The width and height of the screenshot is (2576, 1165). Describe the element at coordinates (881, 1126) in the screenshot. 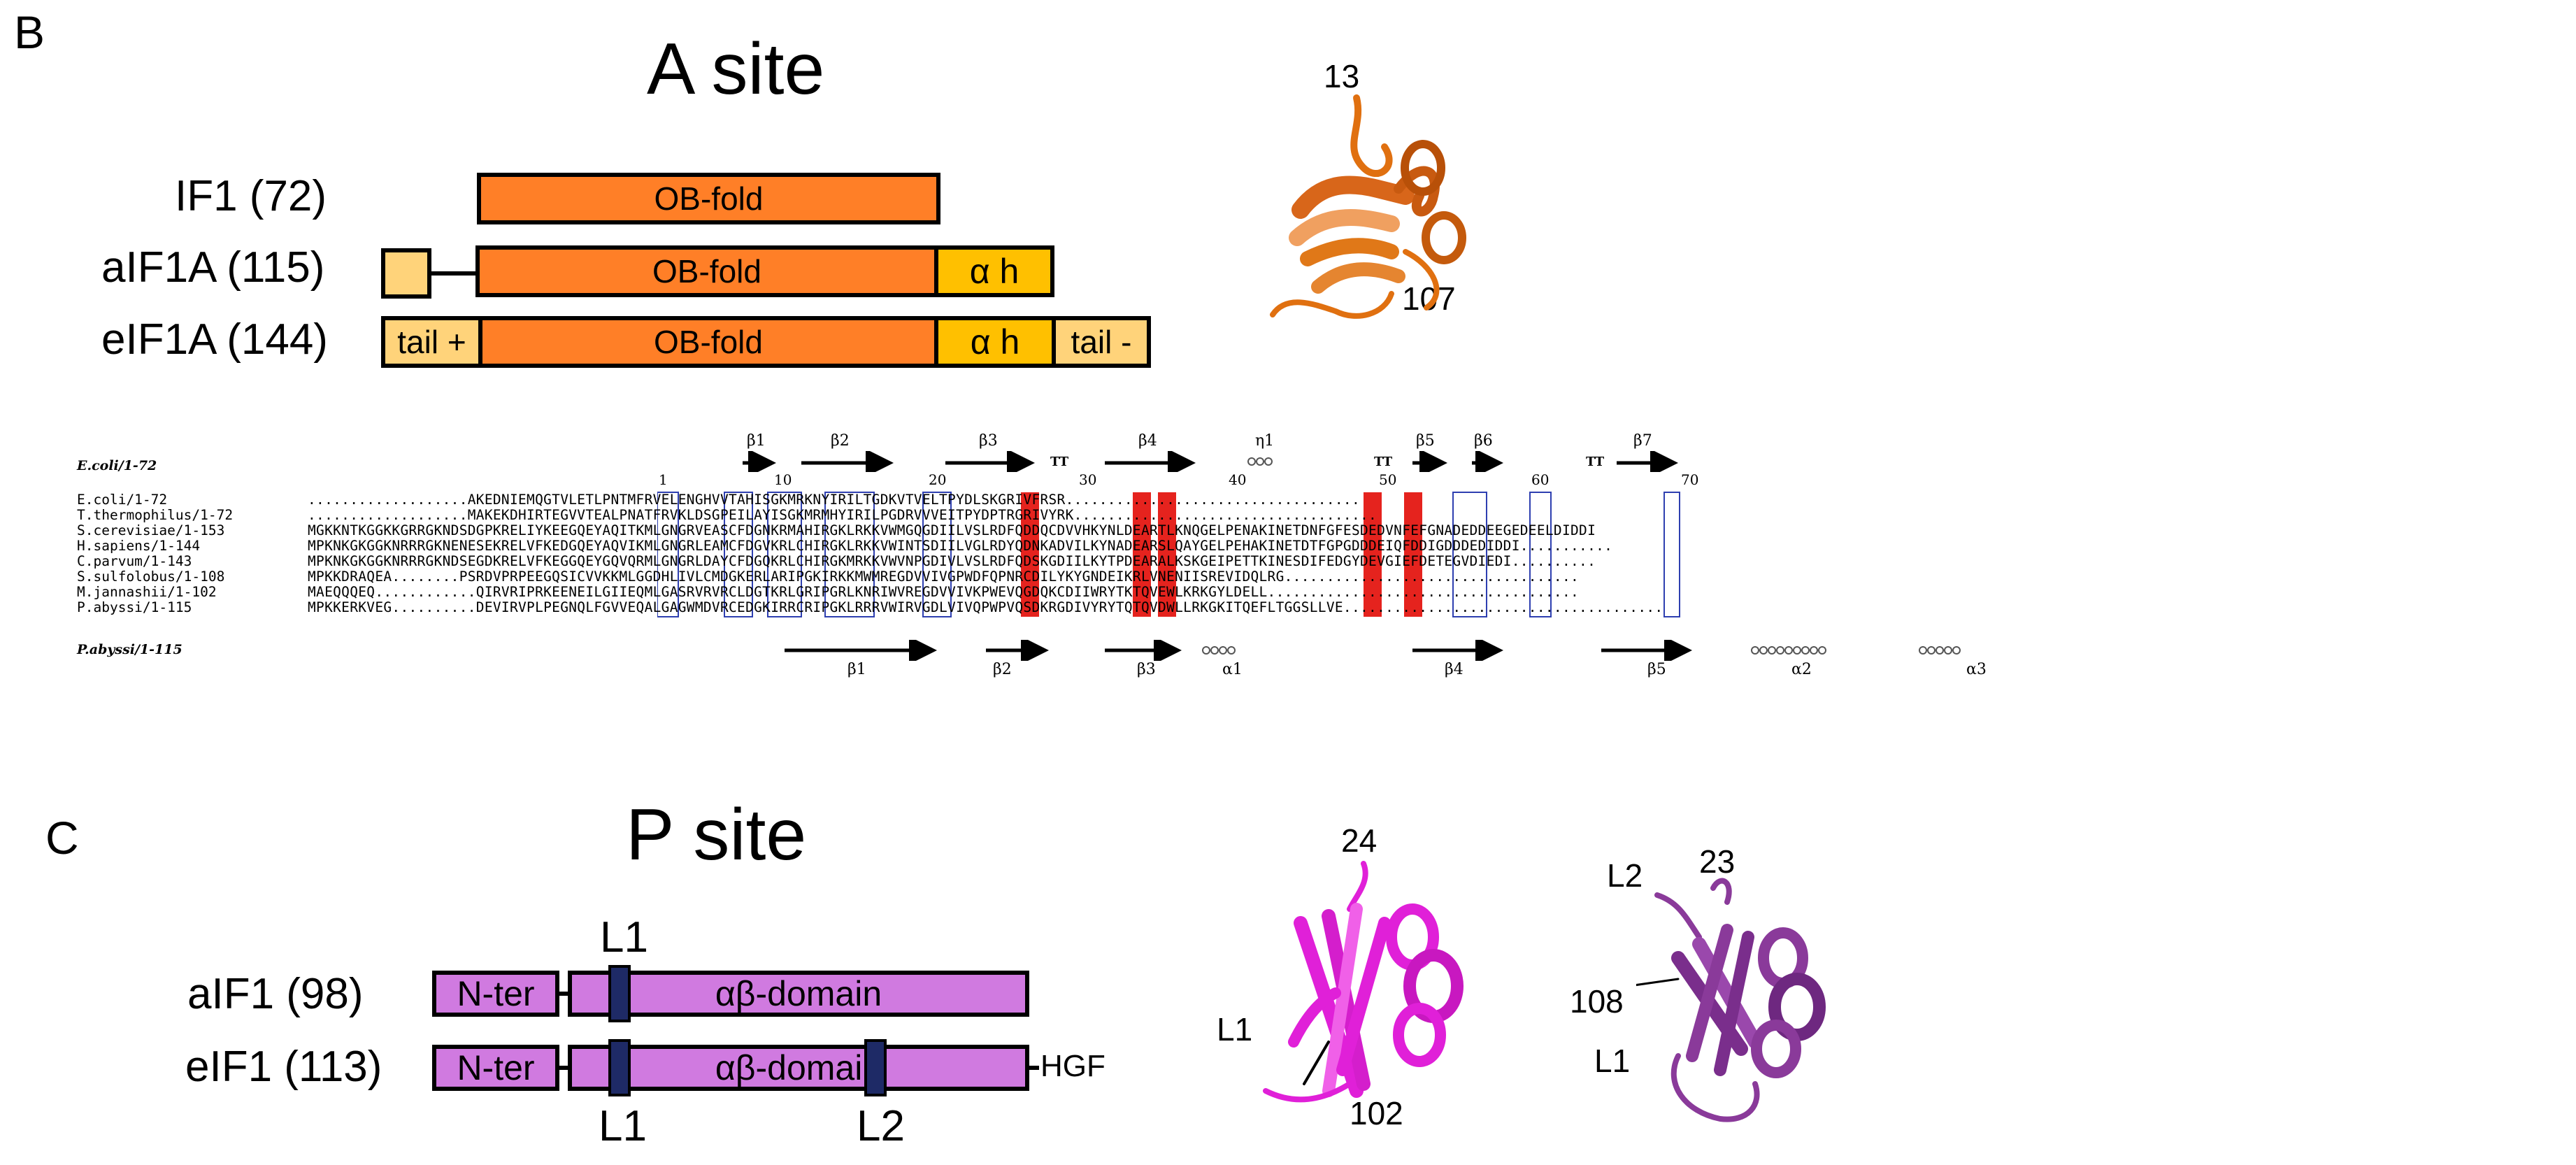

I see `l2-bottom-label: L2` at that location.